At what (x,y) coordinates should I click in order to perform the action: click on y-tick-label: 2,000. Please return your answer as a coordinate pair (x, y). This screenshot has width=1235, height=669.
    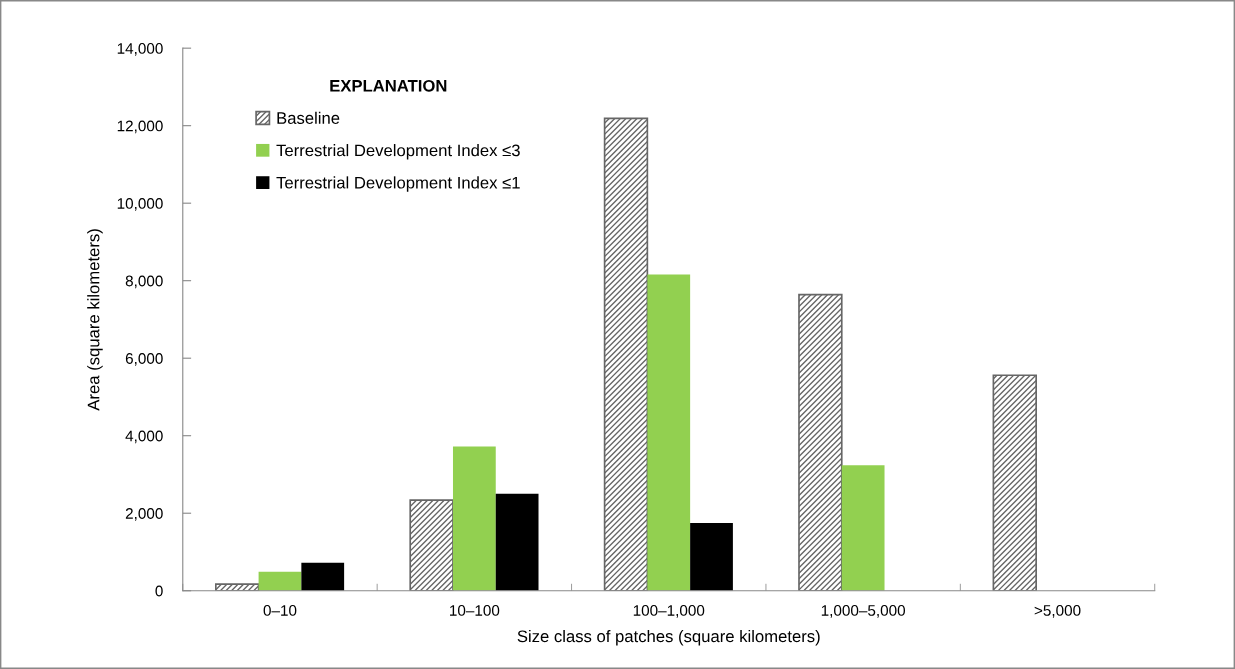
    Looking at the image, I should click on (144, 514).